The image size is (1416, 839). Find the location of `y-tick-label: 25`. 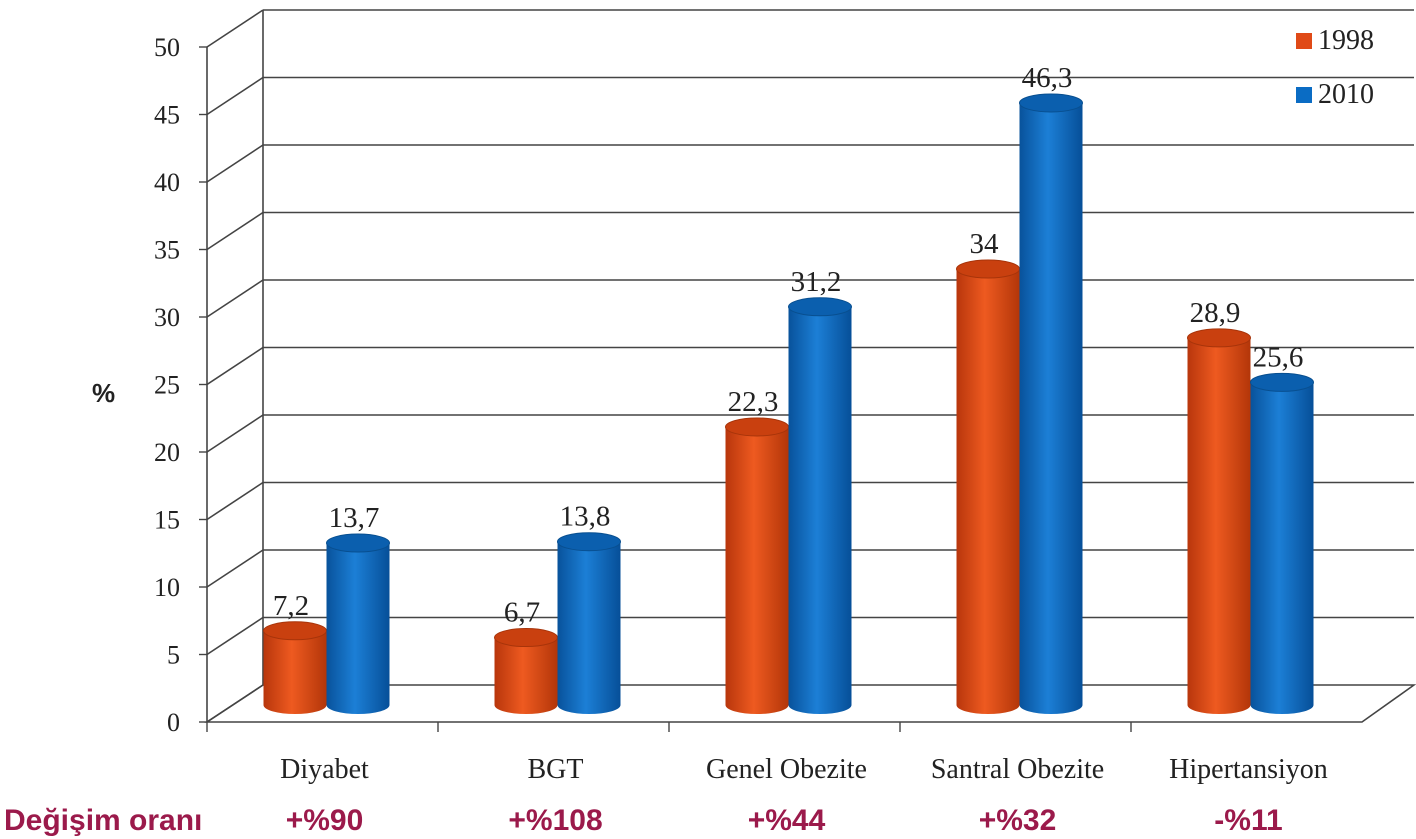

y-tick-label: 25 is located at coordinates (167, 385).